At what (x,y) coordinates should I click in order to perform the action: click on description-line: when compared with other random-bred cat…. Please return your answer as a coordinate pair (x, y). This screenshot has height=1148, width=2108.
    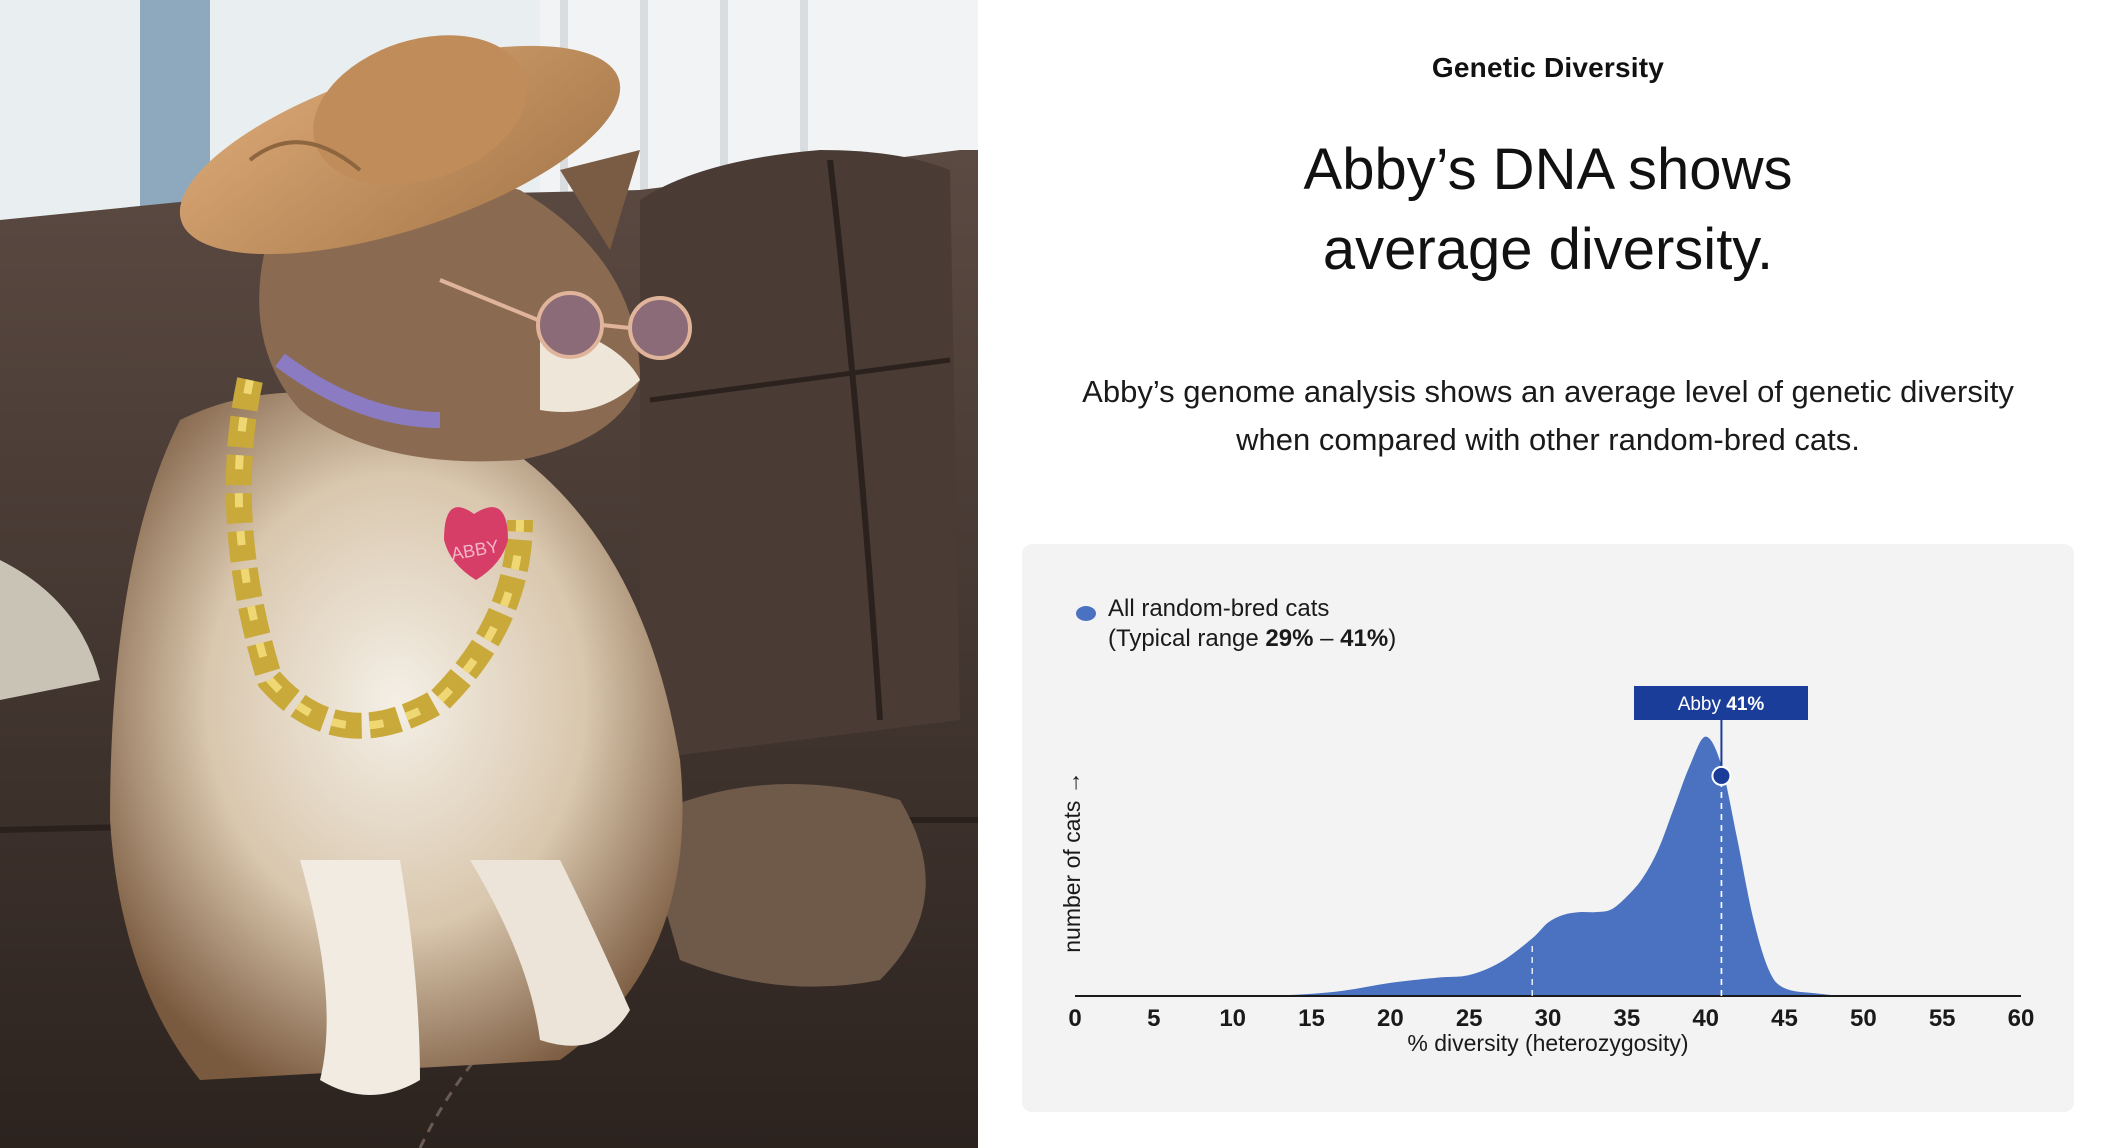
    Looking at the image, I should click on (1548, 439).